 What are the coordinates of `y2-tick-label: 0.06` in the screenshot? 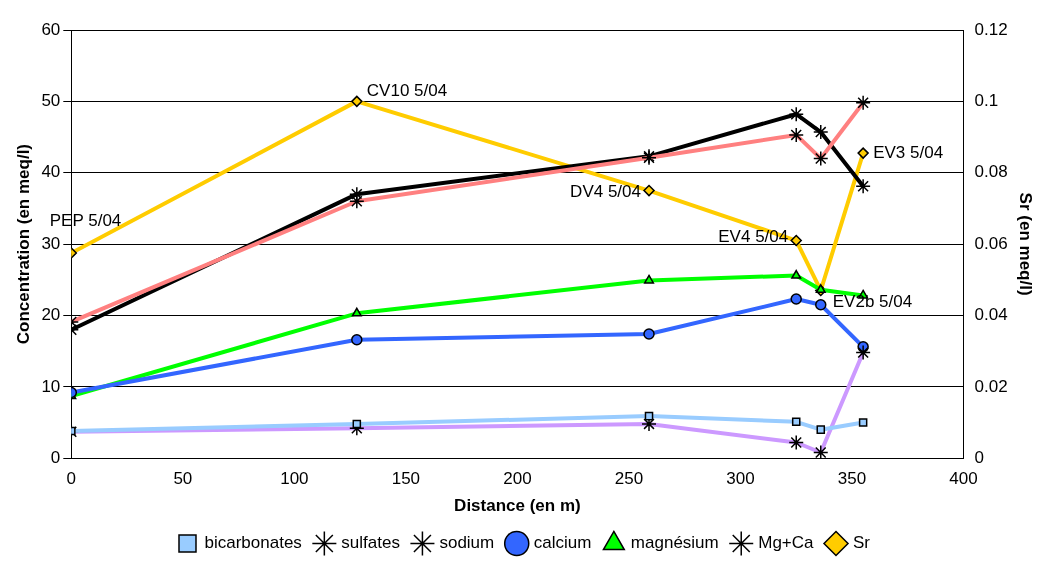 It's located at (991, 243).